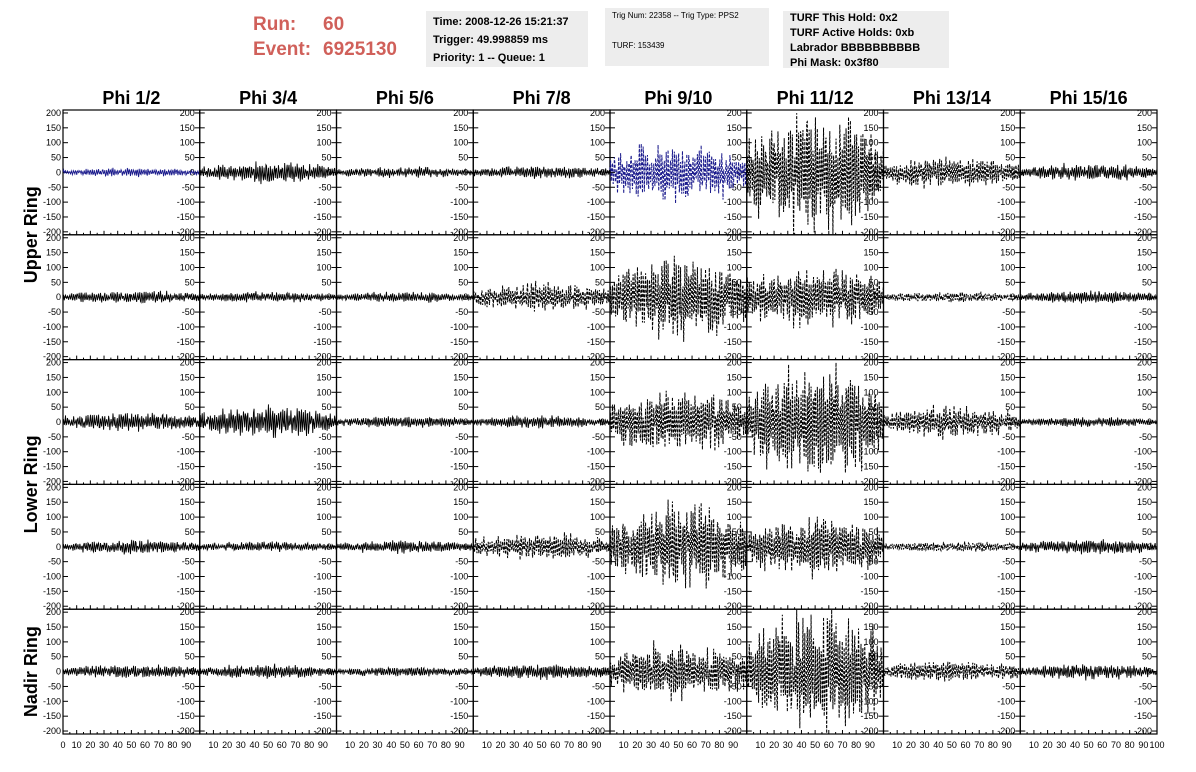 Image resolution: width=1196 pixels, height=772 pixels. Describe the element at coordinates (54, 686) in the screenshot. I see `y-tick-label: -50` at that location.